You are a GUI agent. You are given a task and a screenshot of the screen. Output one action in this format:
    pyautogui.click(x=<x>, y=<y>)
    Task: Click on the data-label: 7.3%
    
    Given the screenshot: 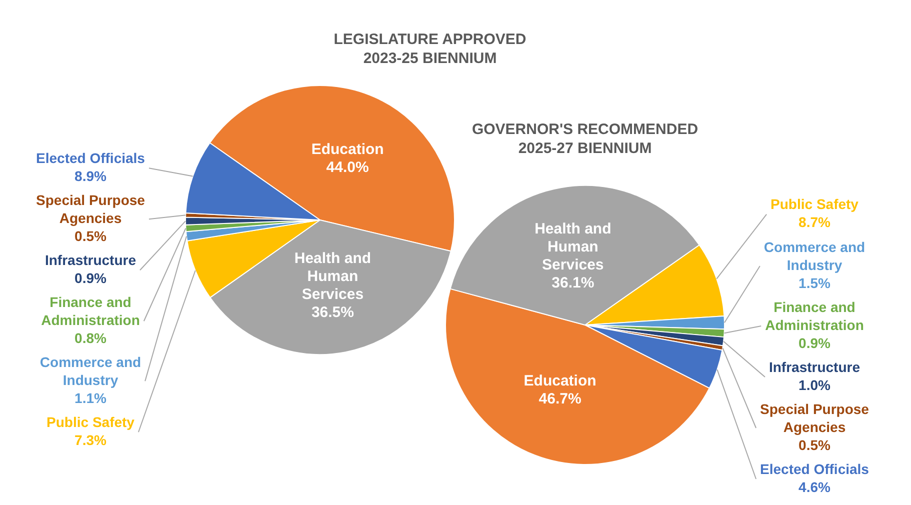 What is the action you would take?
    pyautogui.click(x=90, y=440)
    